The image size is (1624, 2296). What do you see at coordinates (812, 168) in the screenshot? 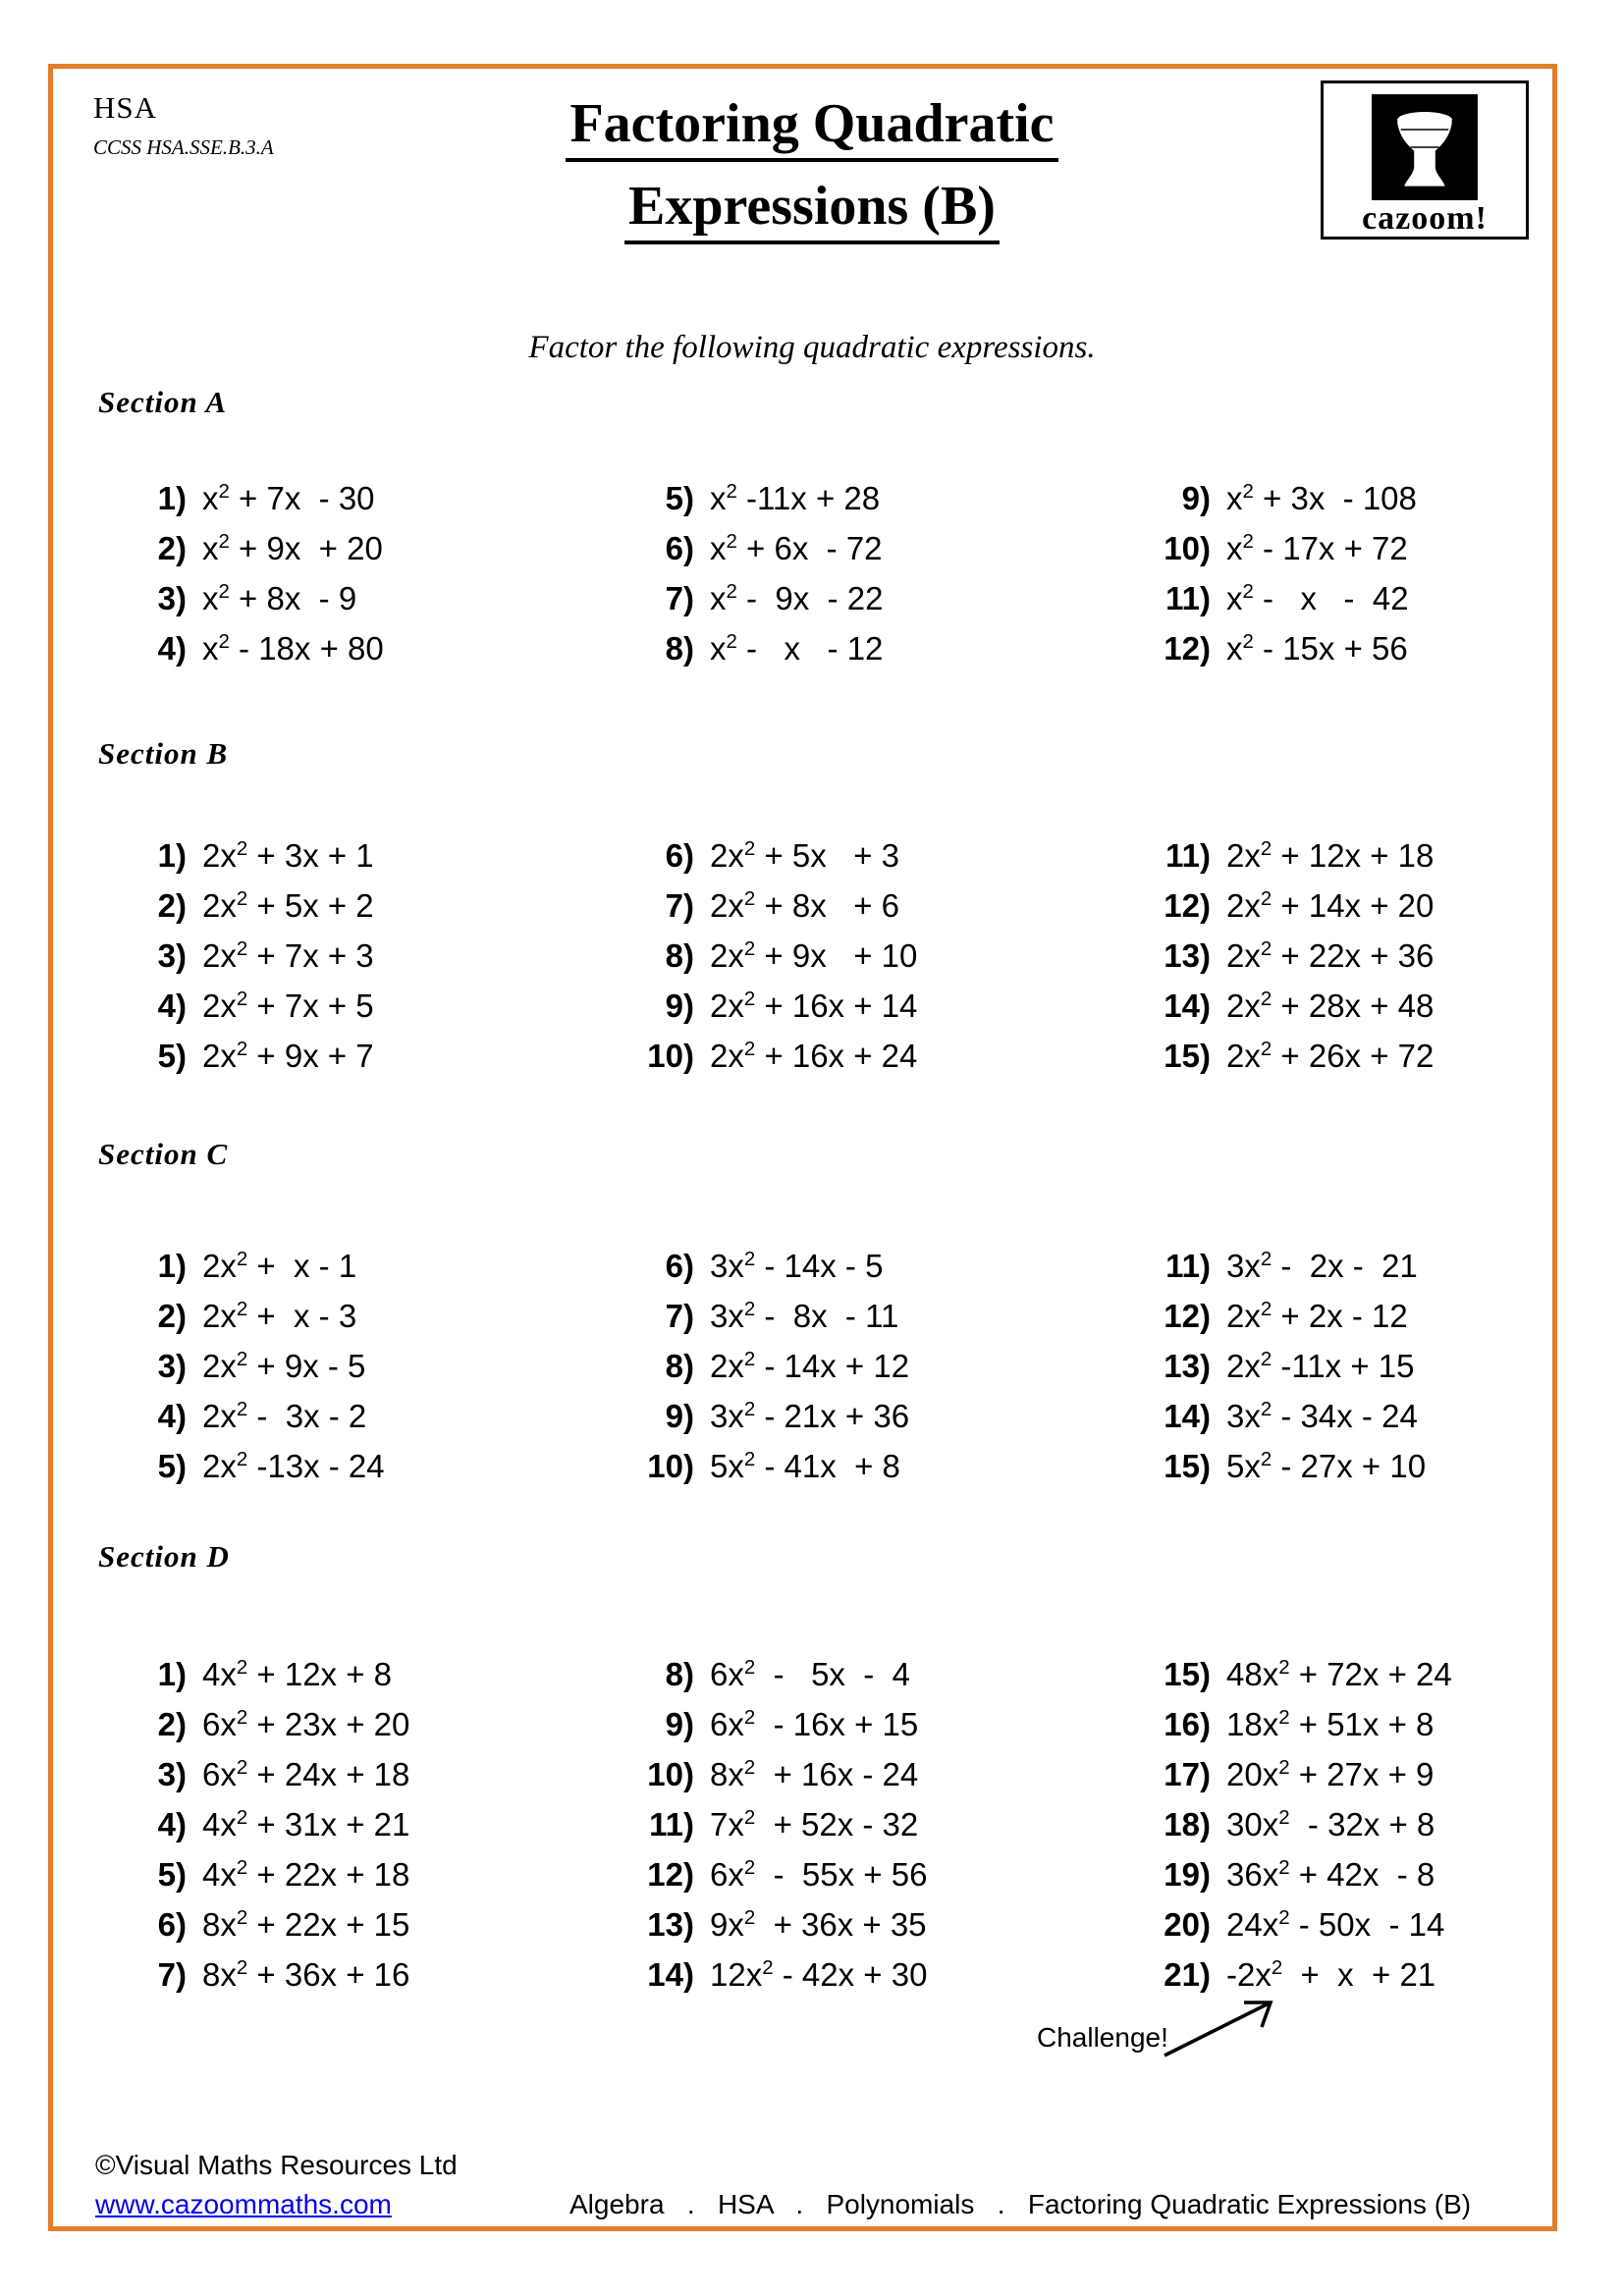
I see `worksheet-title: Factoring Quadratic Expressions (B)` at bounding box center [812, 168].